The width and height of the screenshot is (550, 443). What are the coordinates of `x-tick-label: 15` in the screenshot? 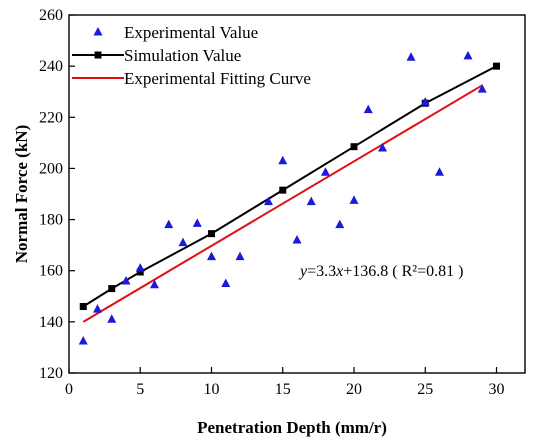 It's located at (283, 389).